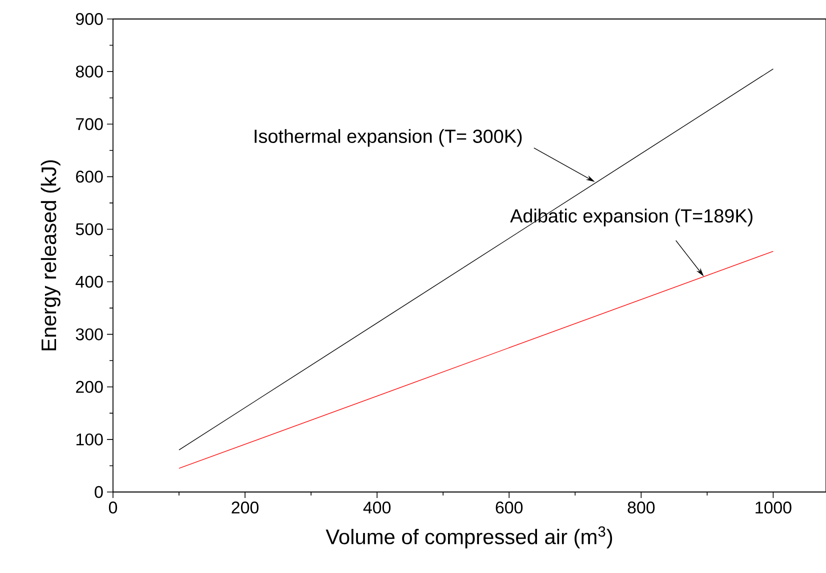 The image size is (826, 573). Describe the element at coordinates (245, 508) in the screenshot. I see `x-tick-label: 200` at that location.